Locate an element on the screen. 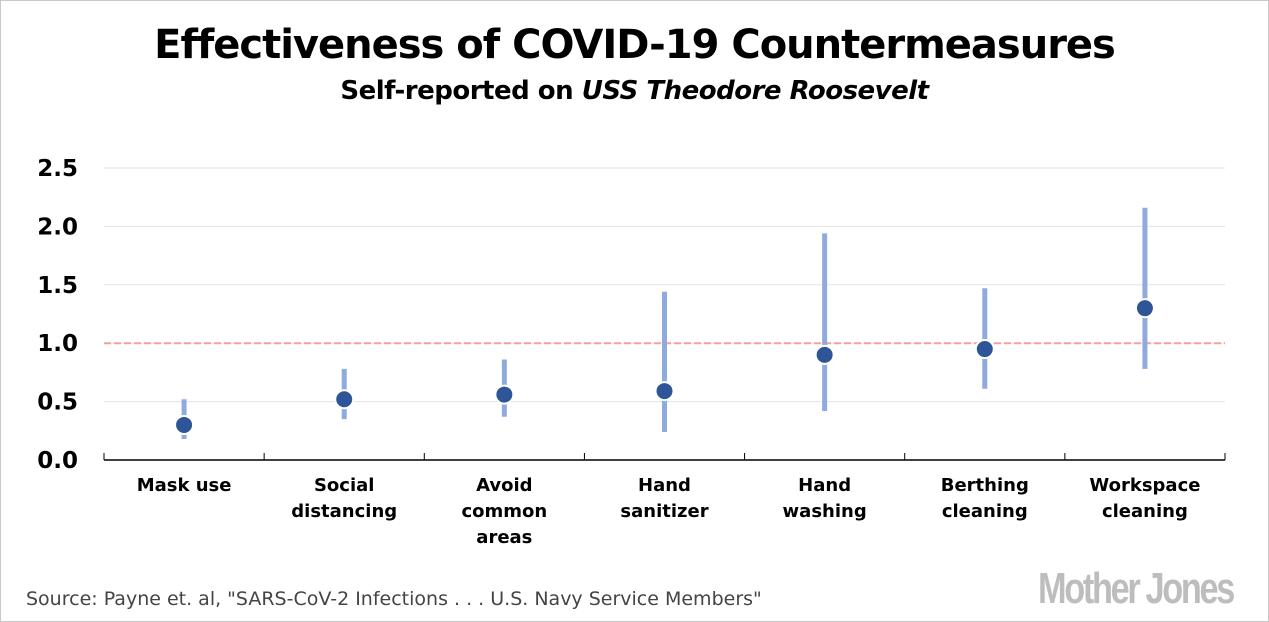  subtitle-prefix: Self-reported on is located at coordinates (461, 91).